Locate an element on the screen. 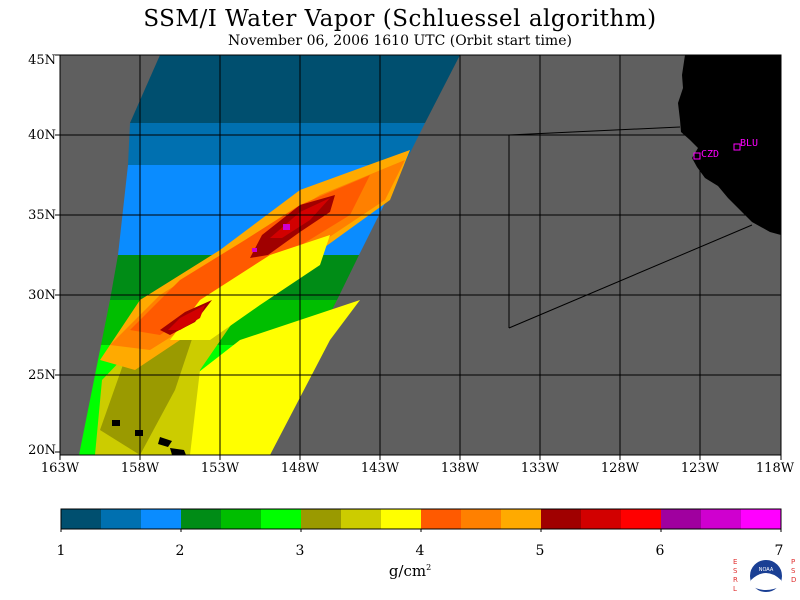  swath-band-1.0 is located at coordinates (295, 89).